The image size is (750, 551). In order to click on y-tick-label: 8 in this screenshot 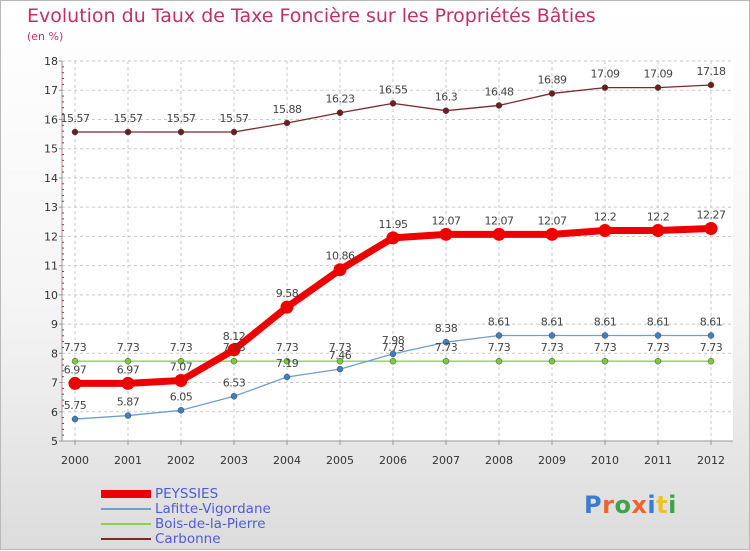, I will do `click(54, 353)`.